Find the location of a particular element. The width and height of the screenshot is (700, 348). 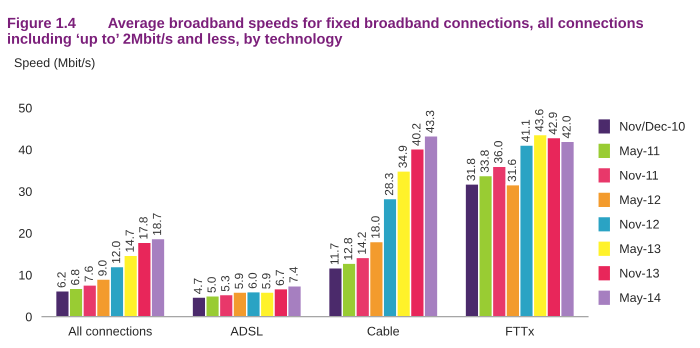

data-label: 40.2 is located at coordinates (416, 135).